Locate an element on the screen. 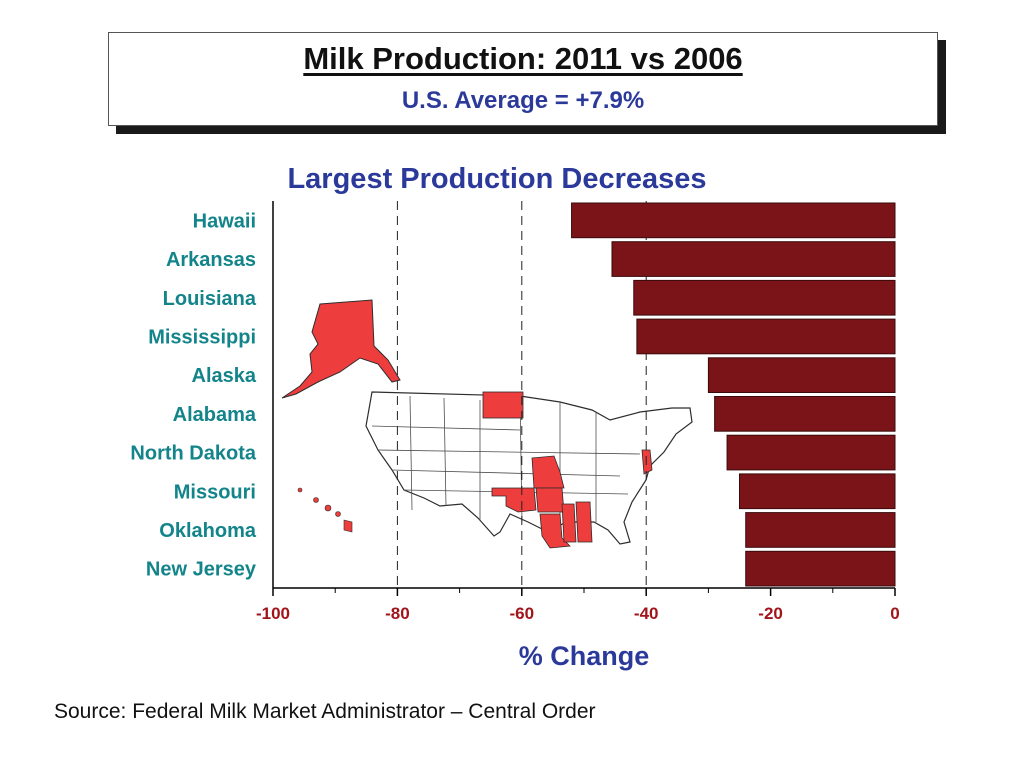 The width and height of the screenshot is (1024, 768). category-label: North Dakota is located at coordinates (193, 454).